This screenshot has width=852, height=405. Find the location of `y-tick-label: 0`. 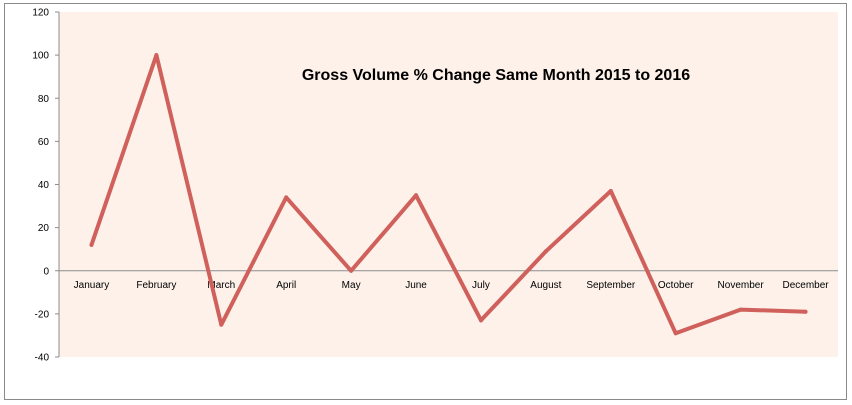

y-tick-label: 0 is located at coordinates (46, 271).